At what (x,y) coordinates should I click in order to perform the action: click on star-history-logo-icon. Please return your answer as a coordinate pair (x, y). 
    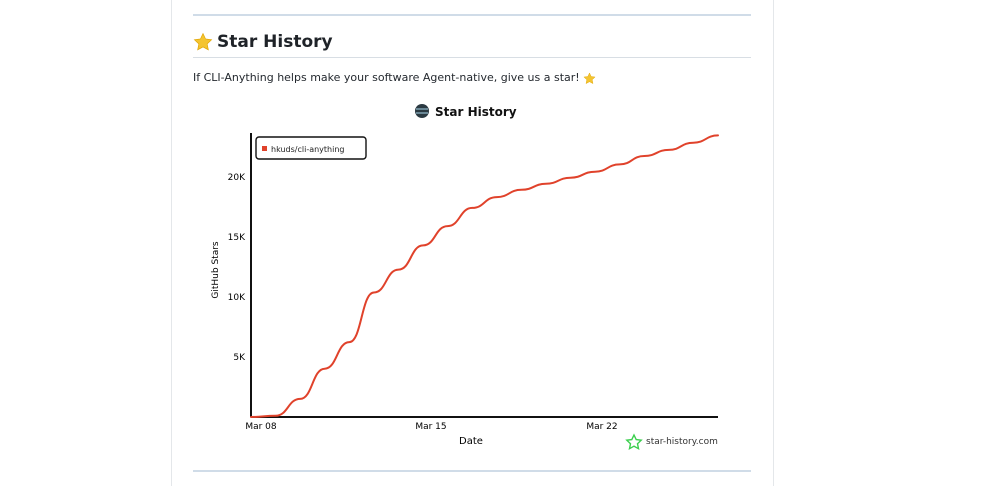
    Looking at the image, I should click on (422, 111).